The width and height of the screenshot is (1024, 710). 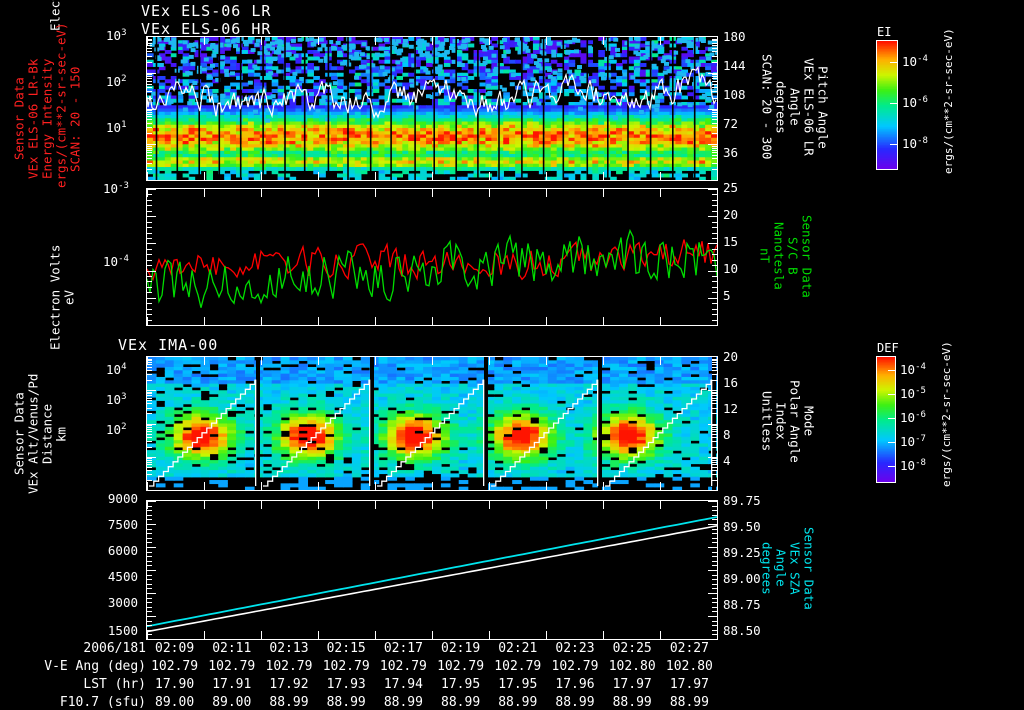 I want to click on panel4-left-label-2: Distance, so click(x=48, y=434).